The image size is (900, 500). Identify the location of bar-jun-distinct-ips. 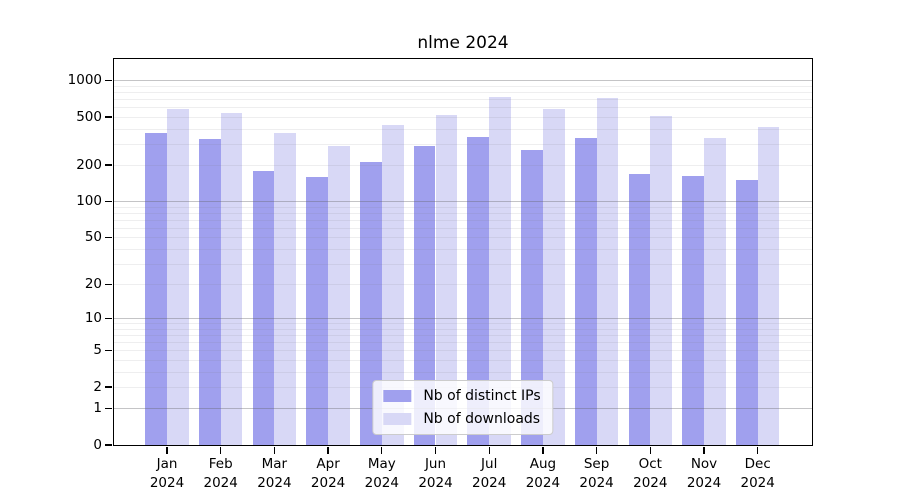
(424, 295).